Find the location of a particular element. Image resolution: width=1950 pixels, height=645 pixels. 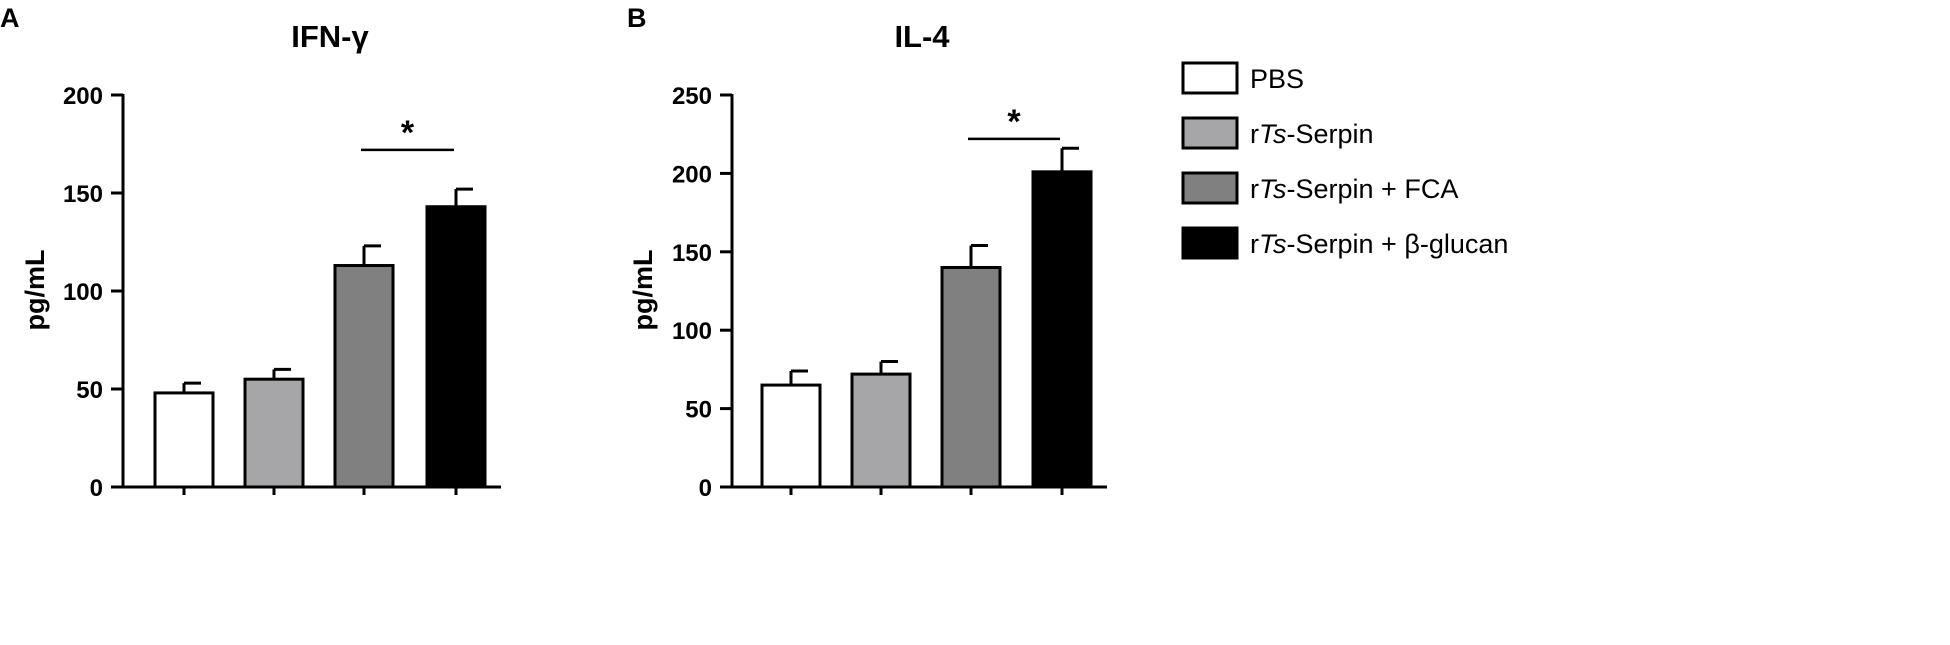

panel-a-significance-label: * is located at coordinates (408, 133).